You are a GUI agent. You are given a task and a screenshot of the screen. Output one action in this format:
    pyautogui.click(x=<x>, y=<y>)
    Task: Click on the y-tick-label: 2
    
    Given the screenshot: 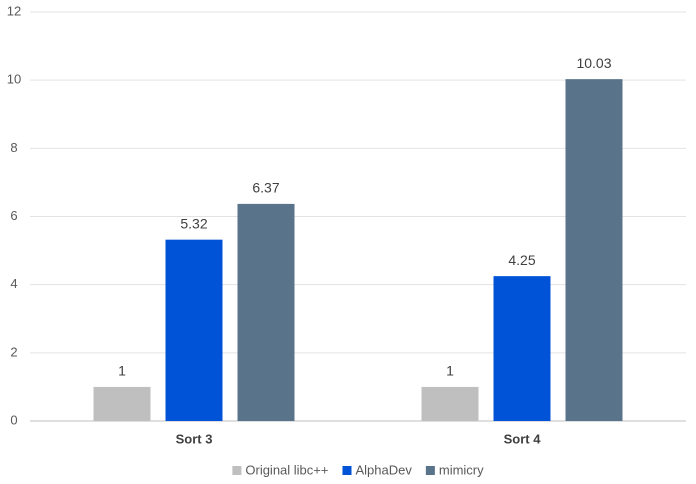 What is the action you would take?
    pyautogui.click(x=13, y=351)
    